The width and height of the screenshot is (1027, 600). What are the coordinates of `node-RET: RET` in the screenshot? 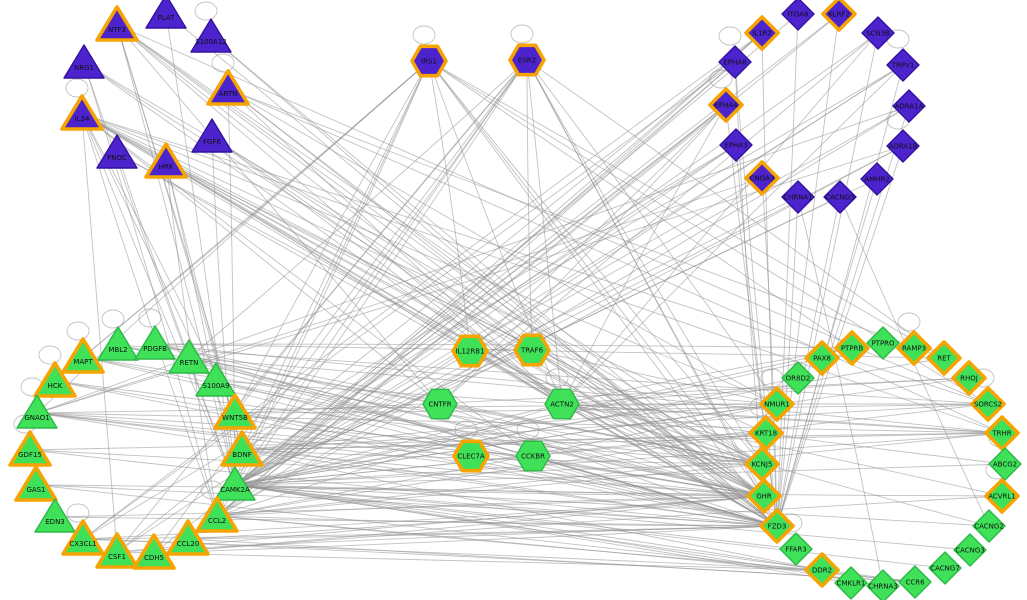 It's located at (944, 358).